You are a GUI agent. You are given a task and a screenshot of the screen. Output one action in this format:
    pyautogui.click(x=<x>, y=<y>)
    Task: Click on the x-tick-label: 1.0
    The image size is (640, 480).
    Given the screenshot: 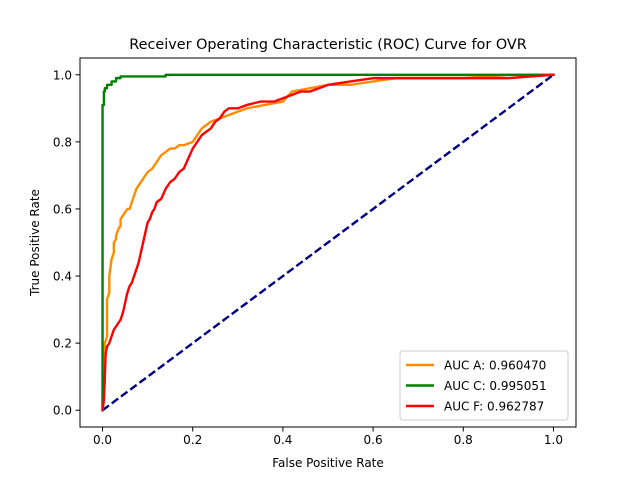 What is the action you would take?
    pyautogui.click(x=553, y=440)
    